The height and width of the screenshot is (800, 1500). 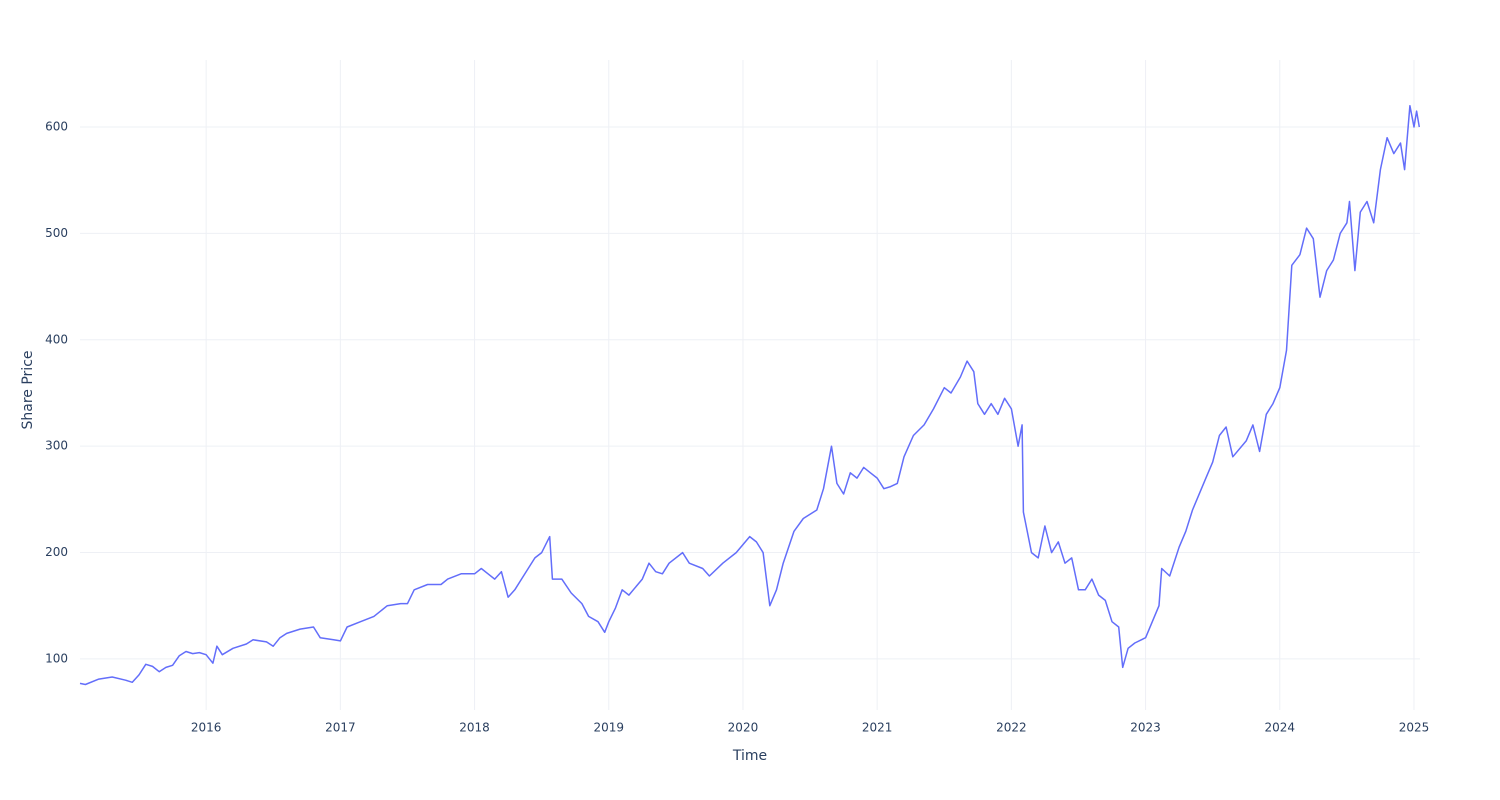 What do you see at coordinates (56, 233) in the screenshot?
I see `y-tick-label: 500` at bounding box center [56, 233].